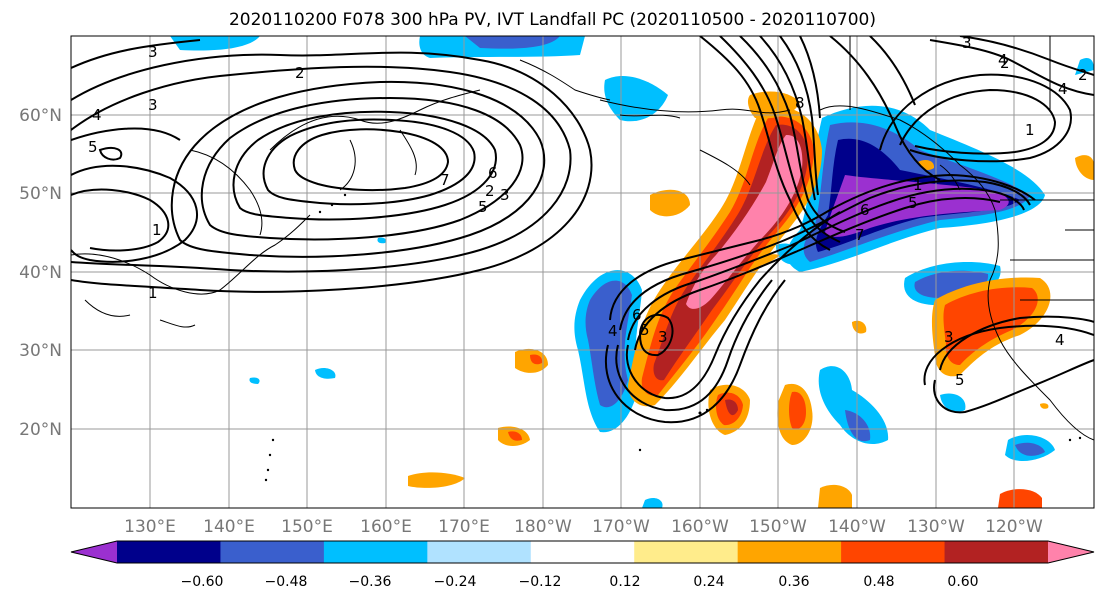 Image resolution: width=1105 pixels, height=601 pixels. What do you see at coordinates (40, 194) in the screenshot?
I see `lat-label: 50°N` at bounding box center [40, 194].